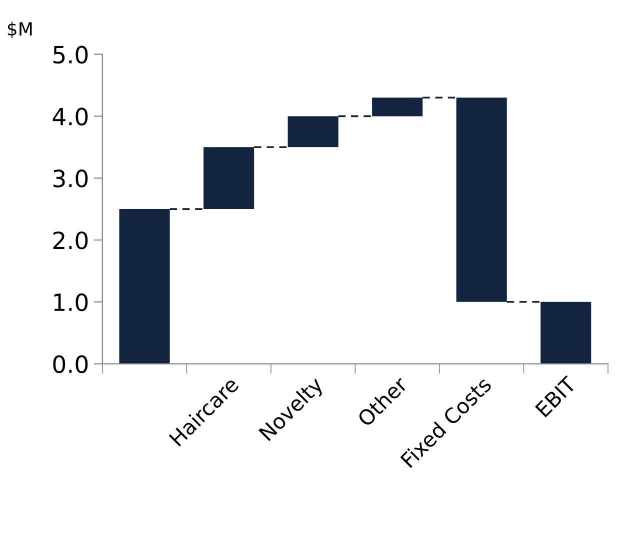  What do you see at coordinates (70, 240) in the screenshot?
I see `y-tick-label: 2.0` at bounding box center [70, 240].